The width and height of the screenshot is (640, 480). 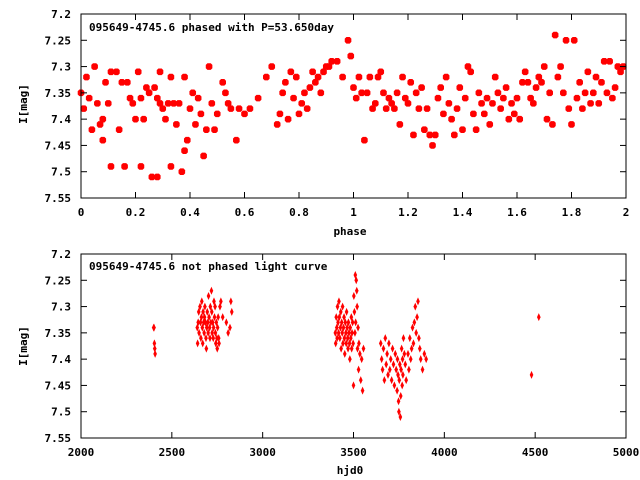 What do you see at coordinates (61, 67) in the screenshot?
I see `y-tick-label: 7.3` at bounding box center [61, 67].